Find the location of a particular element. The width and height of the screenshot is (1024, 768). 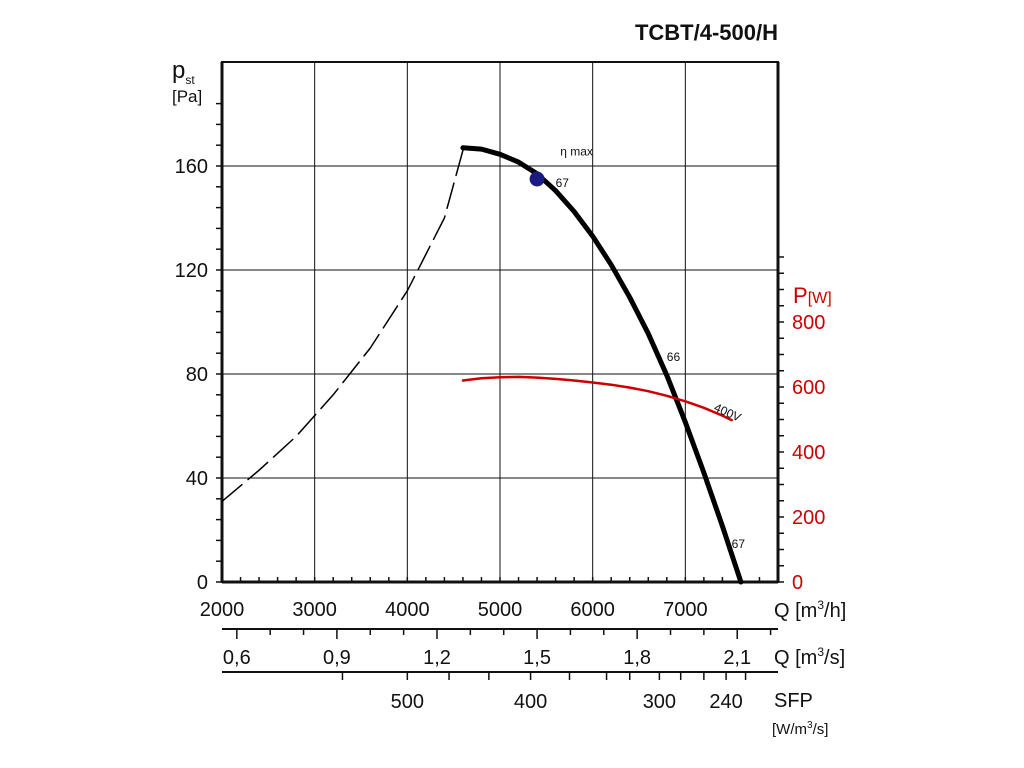

y-left-tick-label: 120 is located at coordinates (191, 271).